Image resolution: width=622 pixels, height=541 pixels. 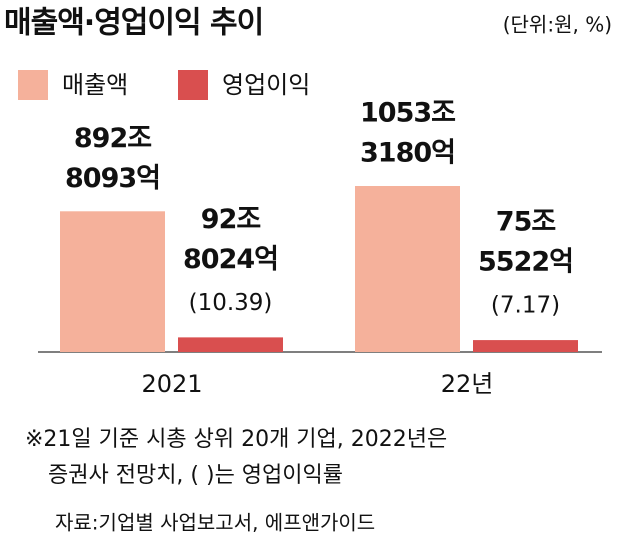 What do you see at coordinates (526, 222) in the screenshot?
I see `value-label: 75조` at bounding box center [526, 222].